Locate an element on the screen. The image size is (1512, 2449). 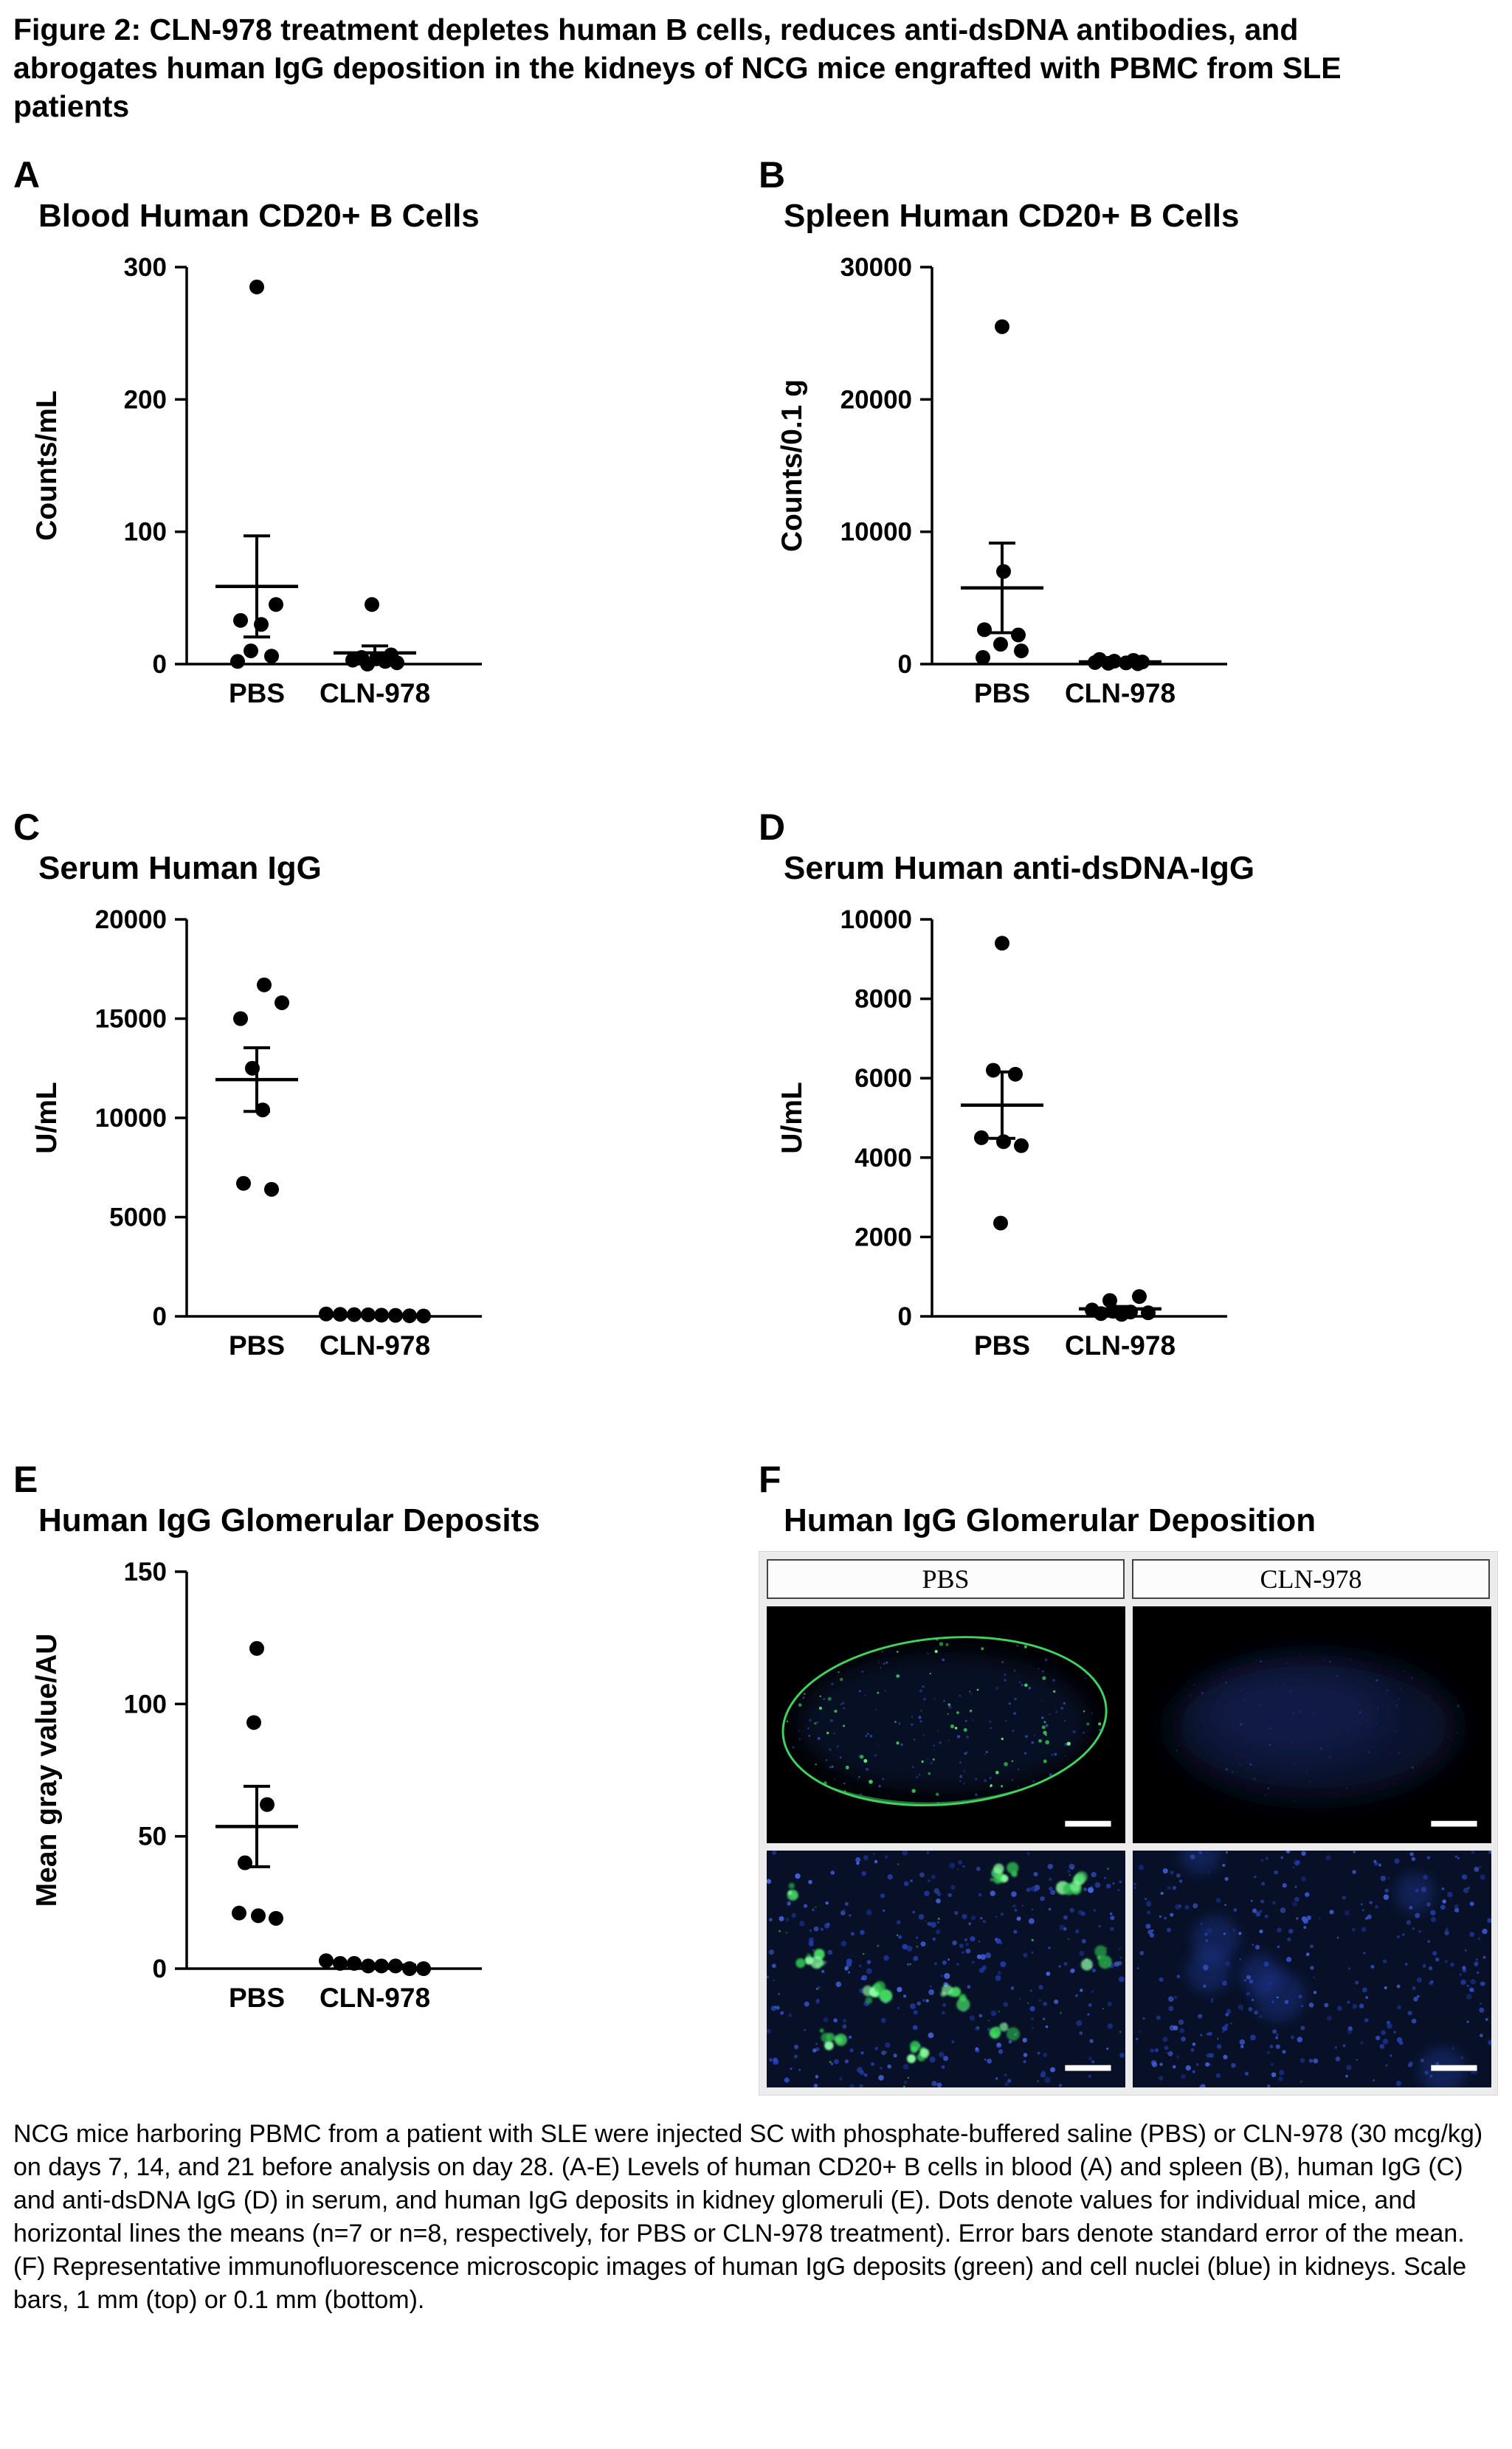
y-axis-title: U/mL is located at coordinates (47, 1118).